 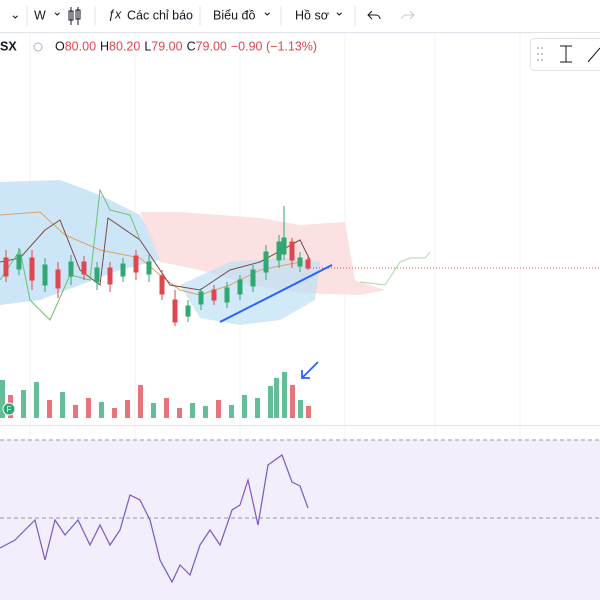 I want to click on chart-type-chevron: ⌄, so click(x=267, y=11).